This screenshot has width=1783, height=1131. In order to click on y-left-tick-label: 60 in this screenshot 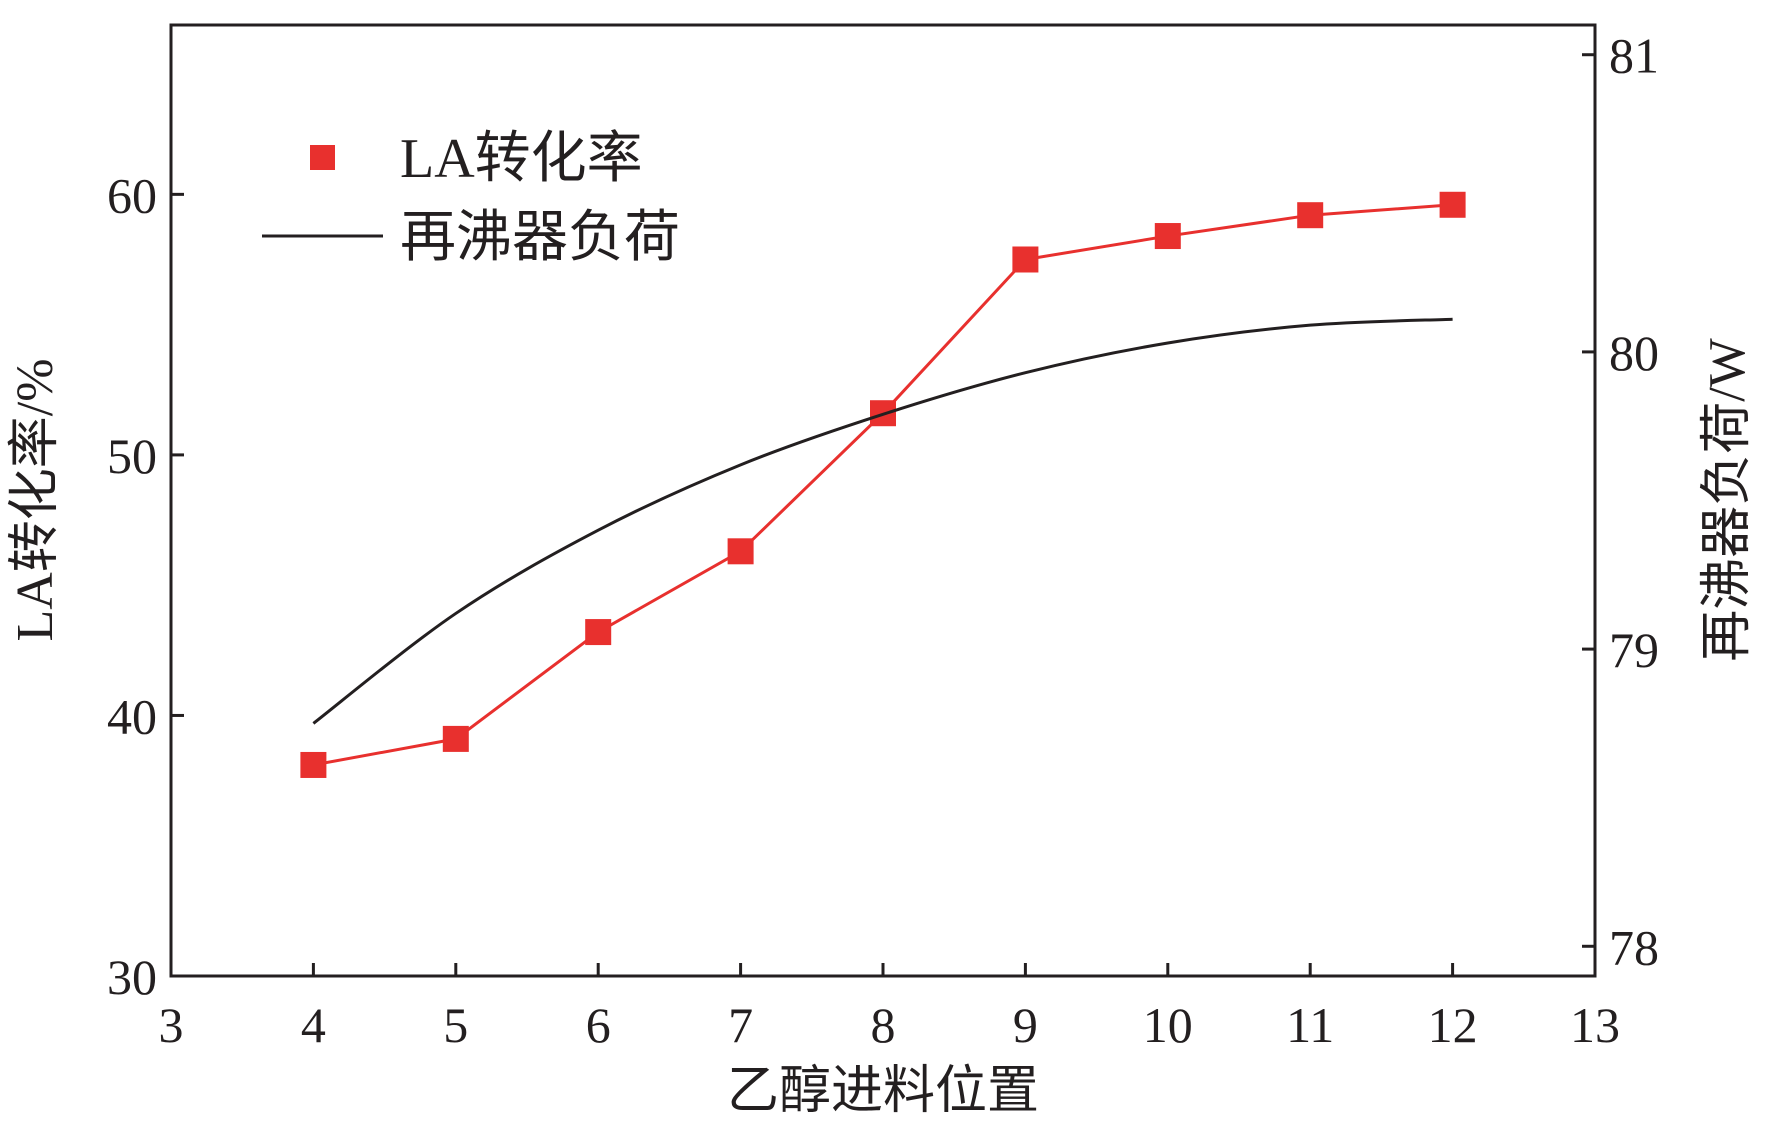, I will do `click(132, 195)`.